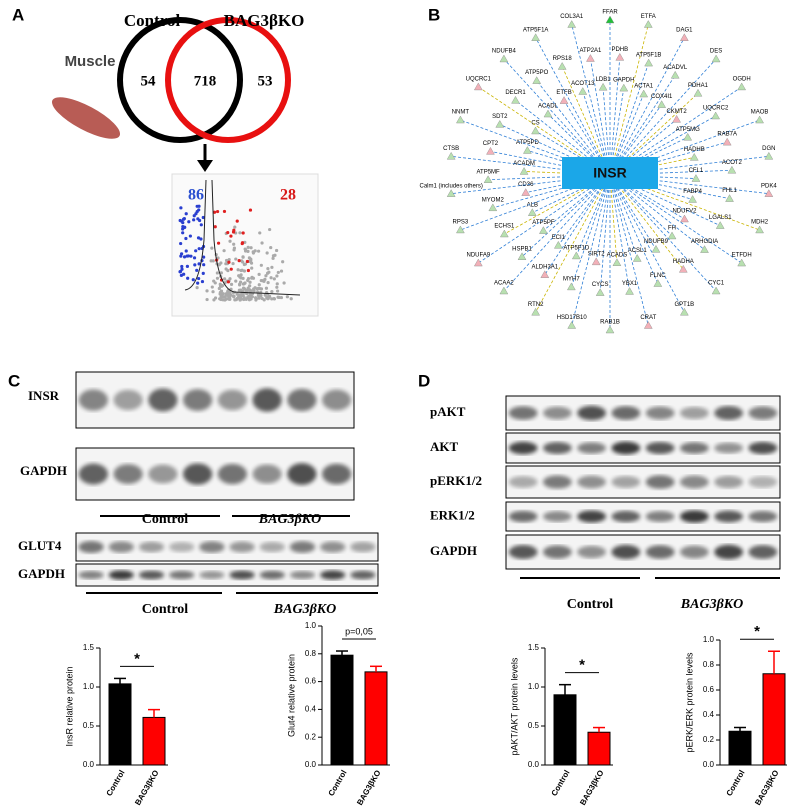 The image size is (787, 806). I want to click on panel-label: A, so click(18, 14).